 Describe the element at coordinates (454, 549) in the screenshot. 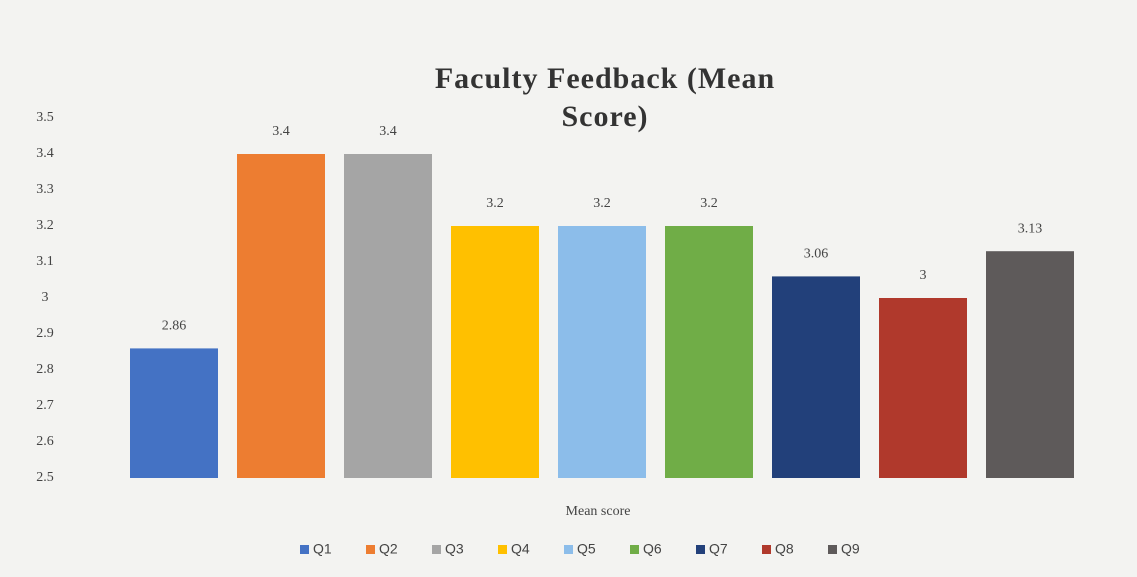

I see `legend-label: Q3` at that location.